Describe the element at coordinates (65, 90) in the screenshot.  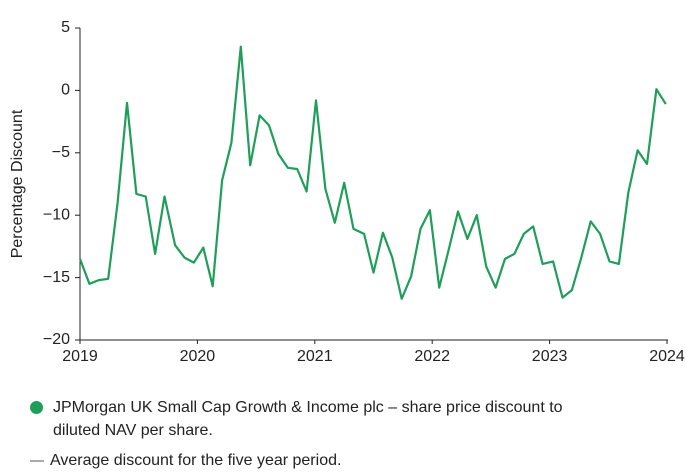
I see `y-tick-label: 0` at that location.